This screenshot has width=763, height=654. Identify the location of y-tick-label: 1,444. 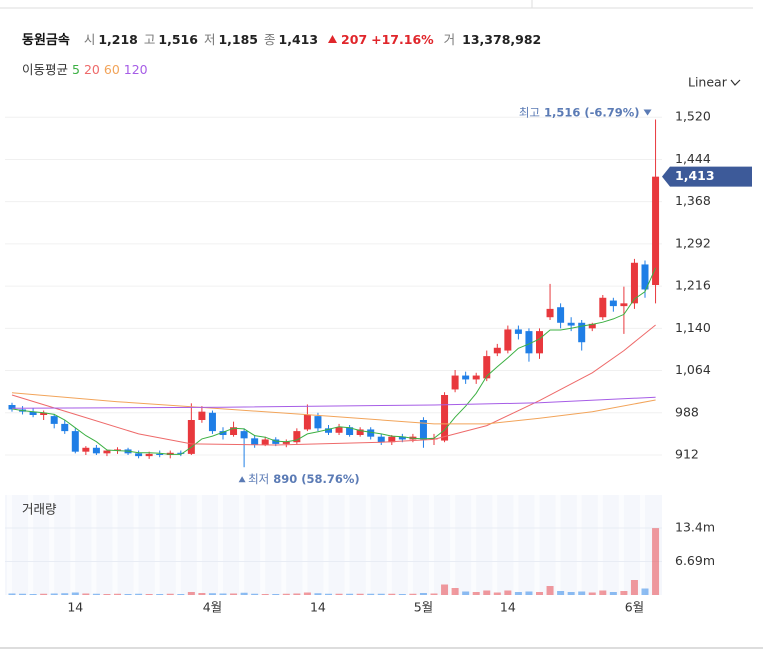
(693, 158).